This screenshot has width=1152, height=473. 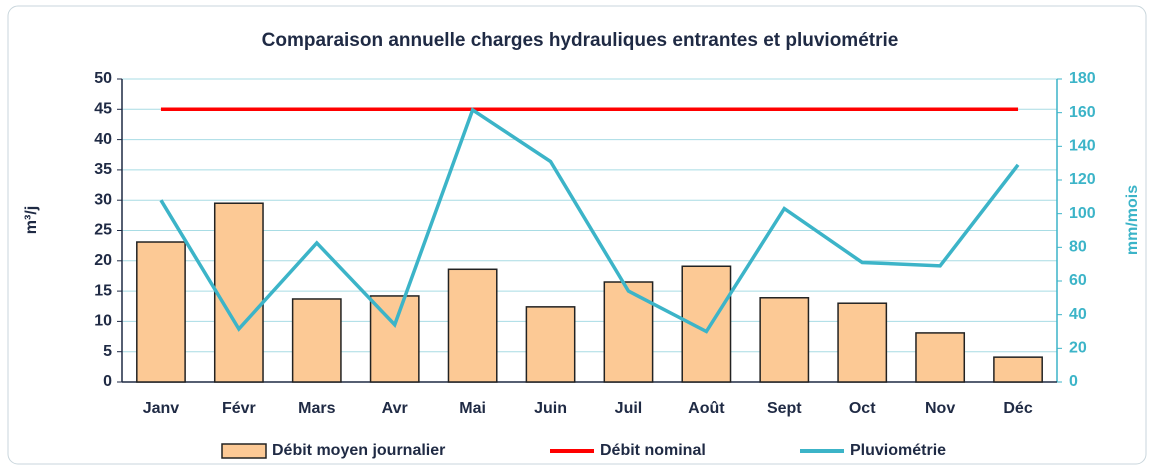 What do you see at coordinates (1073, 381) in the screenshot?
I see `y2-tick-label: 0` at bounding box center [1073, 381].